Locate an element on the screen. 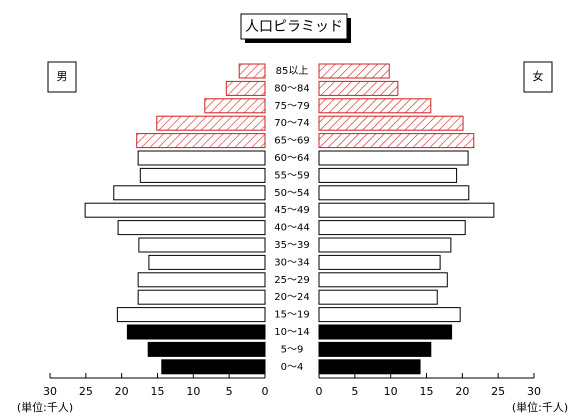  category-label: 80〜84 is located at coordinates (291, 88).